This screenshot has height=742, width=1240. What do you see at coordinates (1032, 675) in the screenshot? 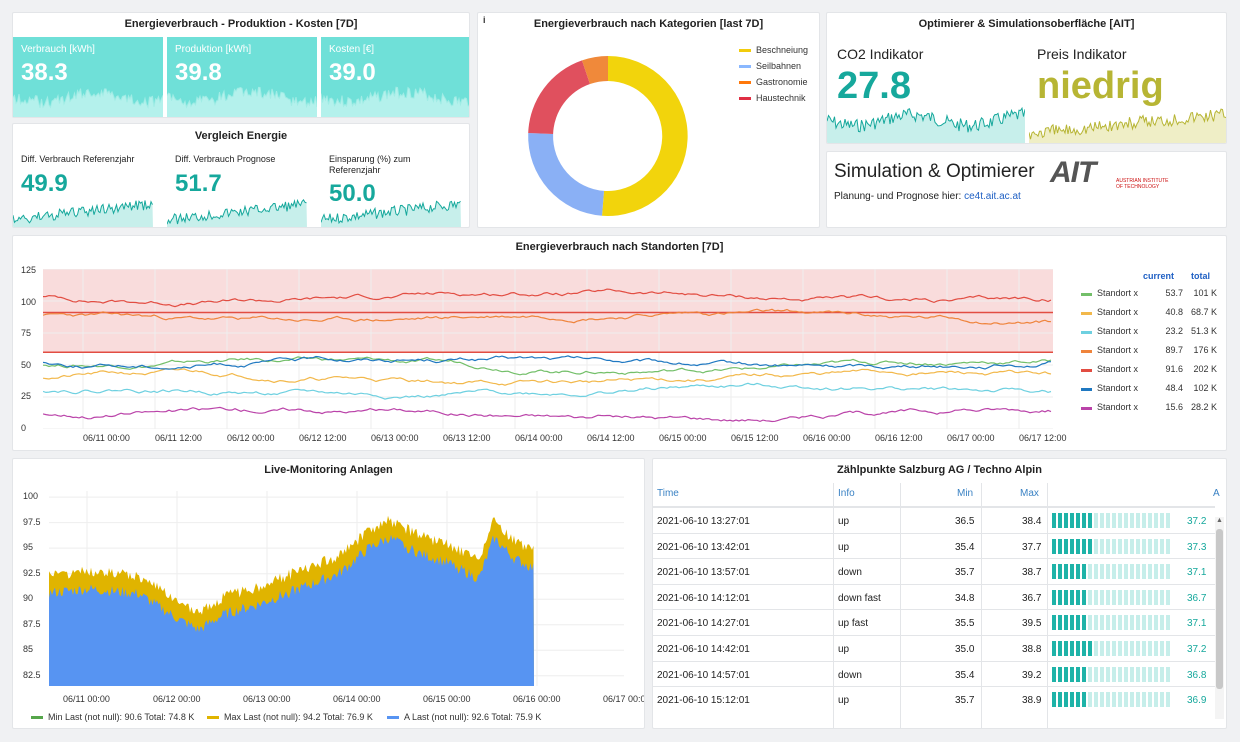
I see `cell-max: 39.2` at bounding box center [1032, 675].